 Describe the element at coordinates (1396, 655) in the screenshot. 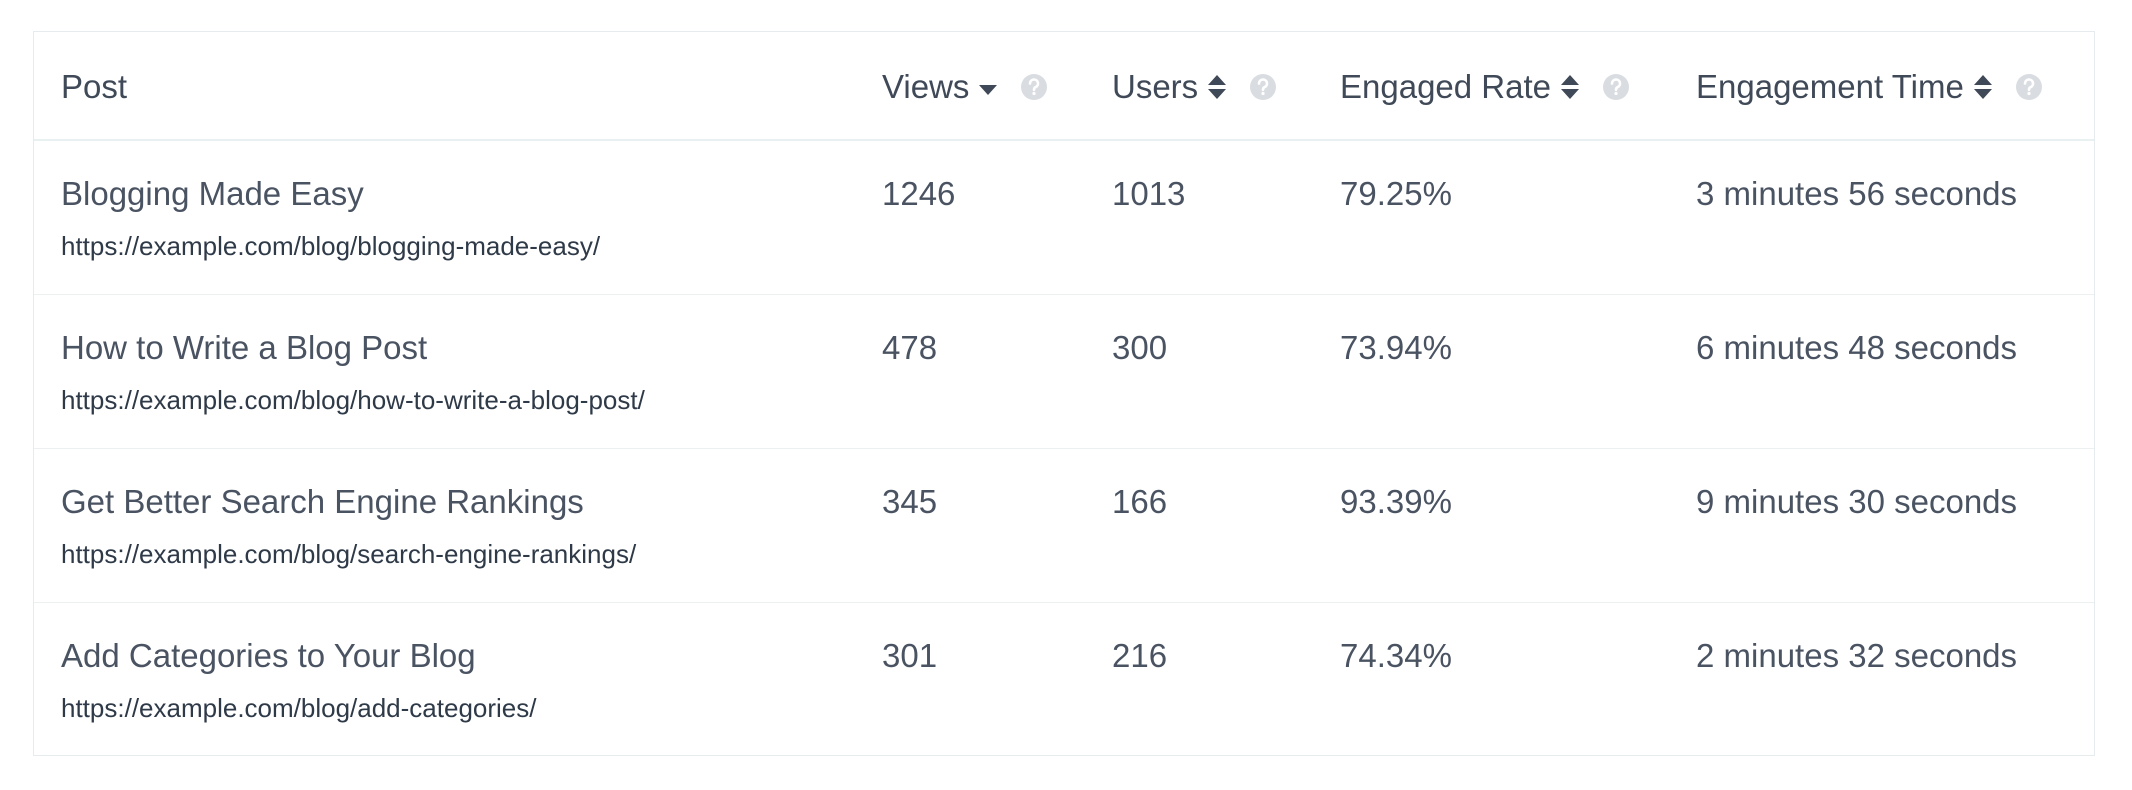

I see `engaged-rate: 74.34%` at that location.